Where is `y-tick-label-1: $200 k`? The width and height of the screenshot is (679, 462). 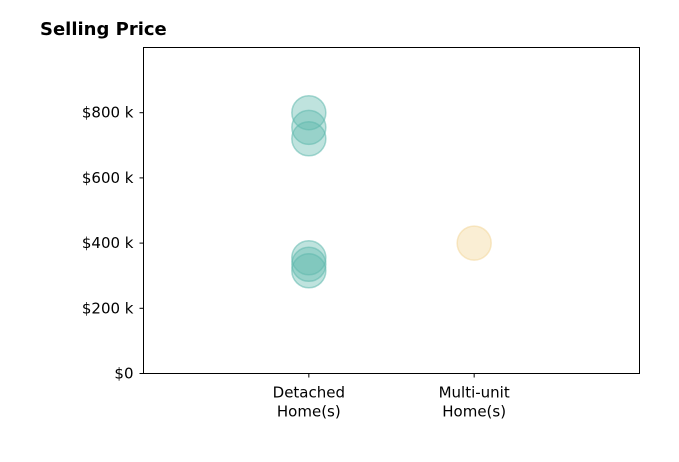 y-tick-label-1: $200 k is located at coordinates (108, 308).